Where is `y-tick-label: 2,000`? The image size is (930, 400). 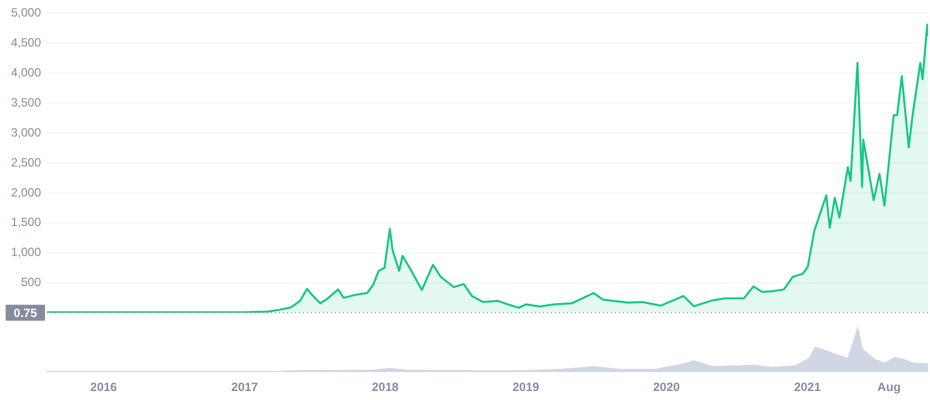
y-tick-label: 2,000 is located at coordinates (26, 192).